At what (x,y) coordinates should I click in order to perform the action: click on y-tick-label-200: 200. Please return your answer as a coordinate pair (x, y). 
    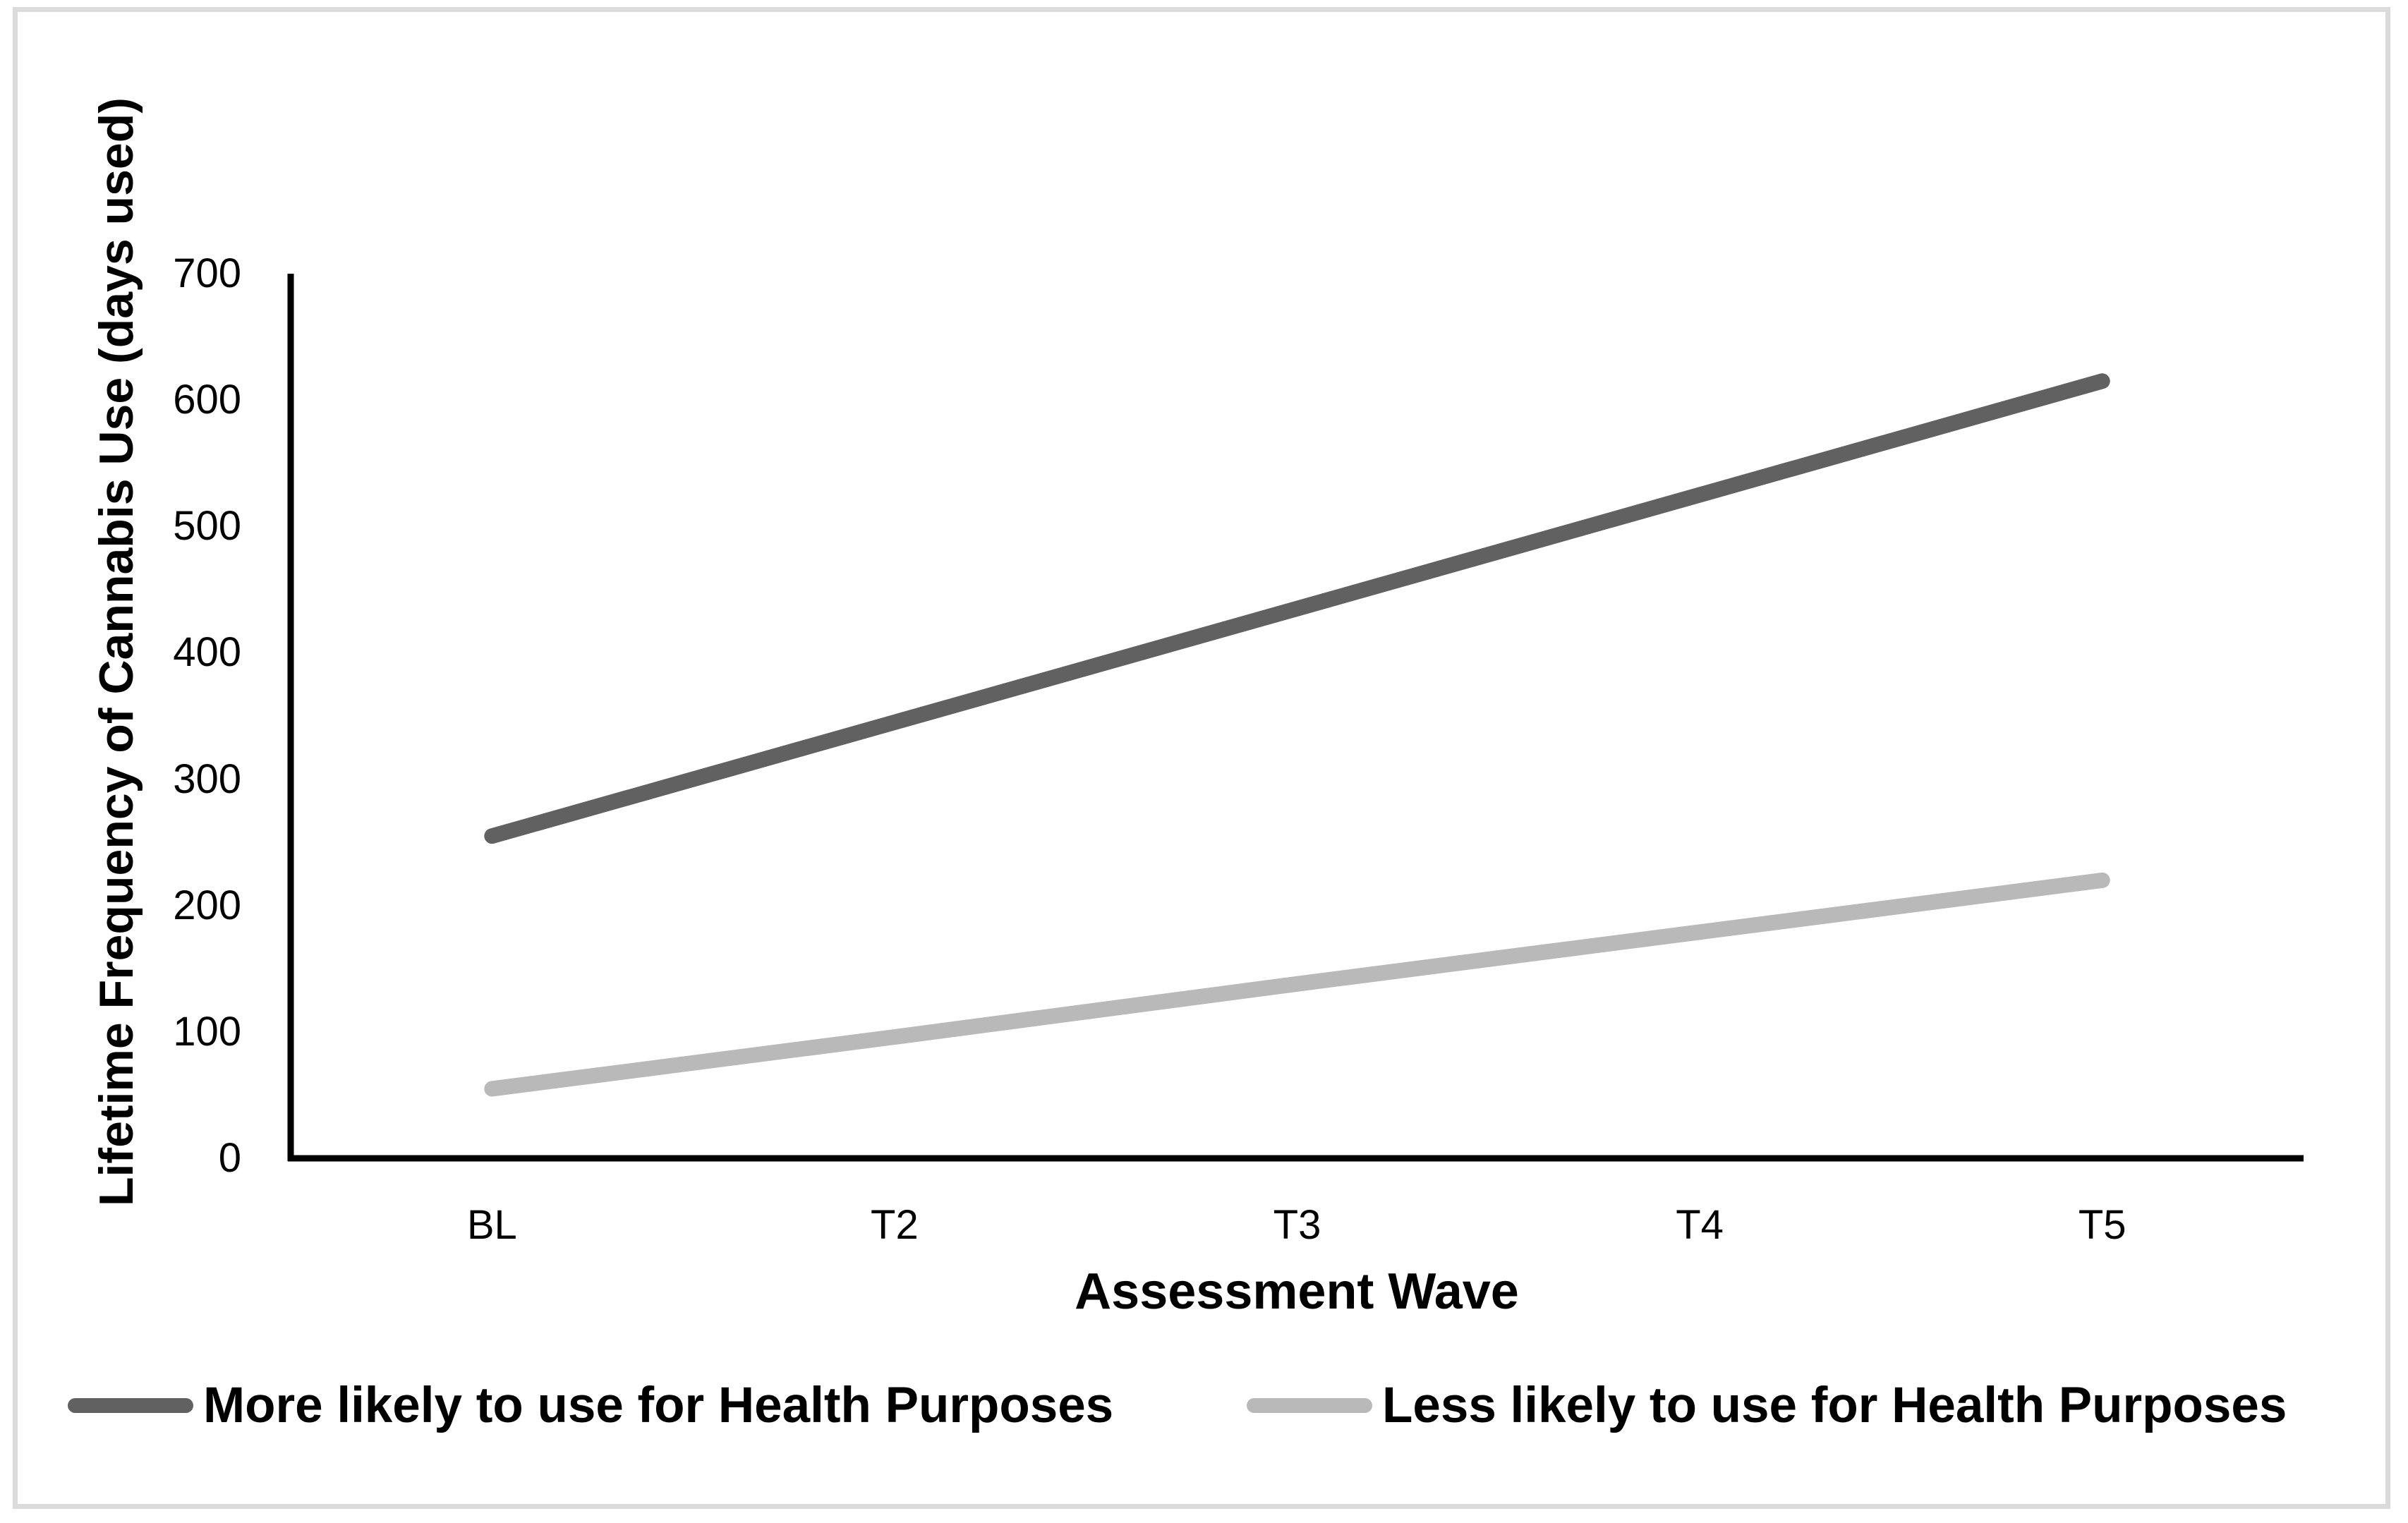
    Looking at the image, I should click on (207, 905).